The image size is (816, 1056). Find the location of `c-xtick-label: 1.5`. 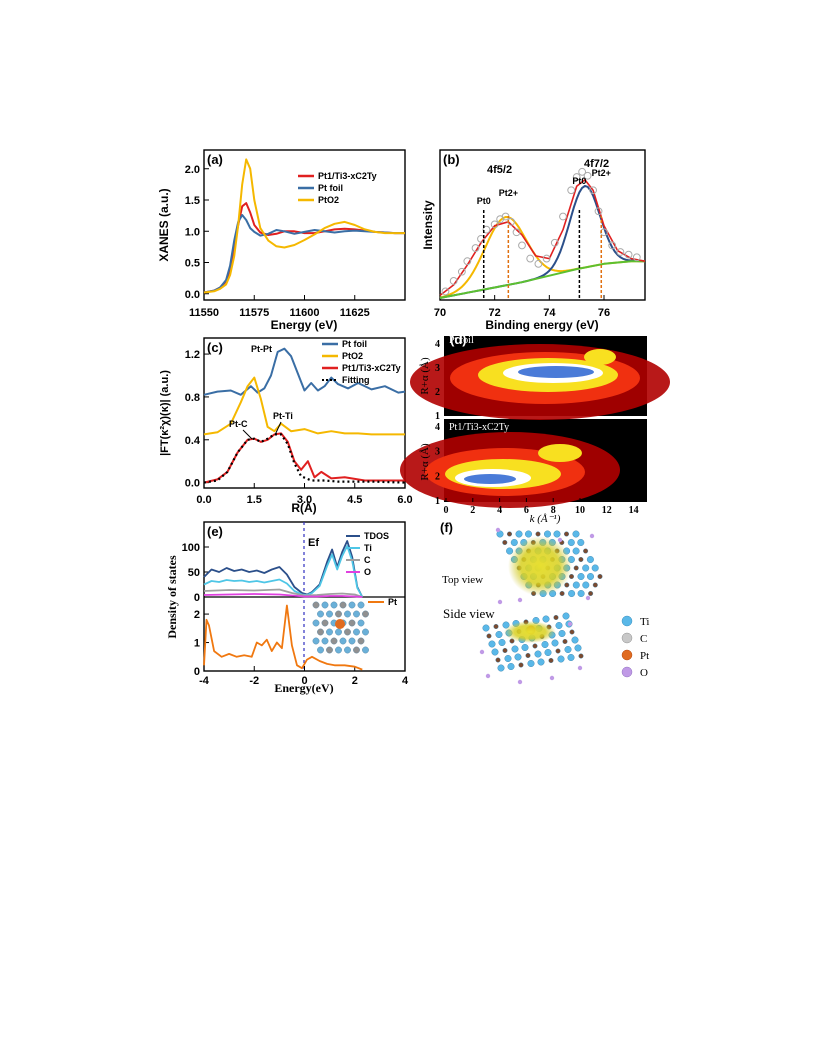

c-xtick-label: 1.5 is located at coordinates (254, 500).